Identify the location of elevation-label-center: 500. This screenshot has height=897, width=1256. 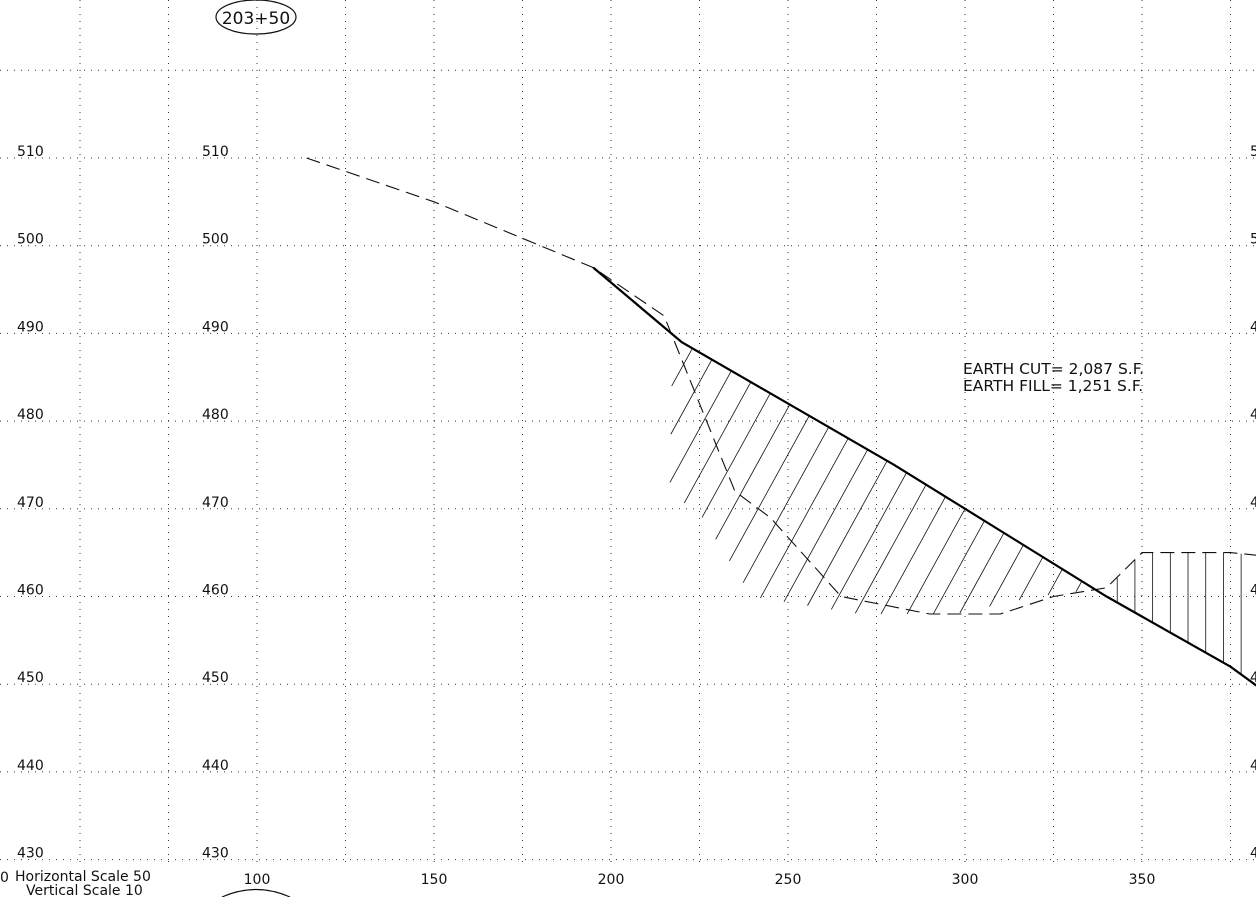
(215, 240).